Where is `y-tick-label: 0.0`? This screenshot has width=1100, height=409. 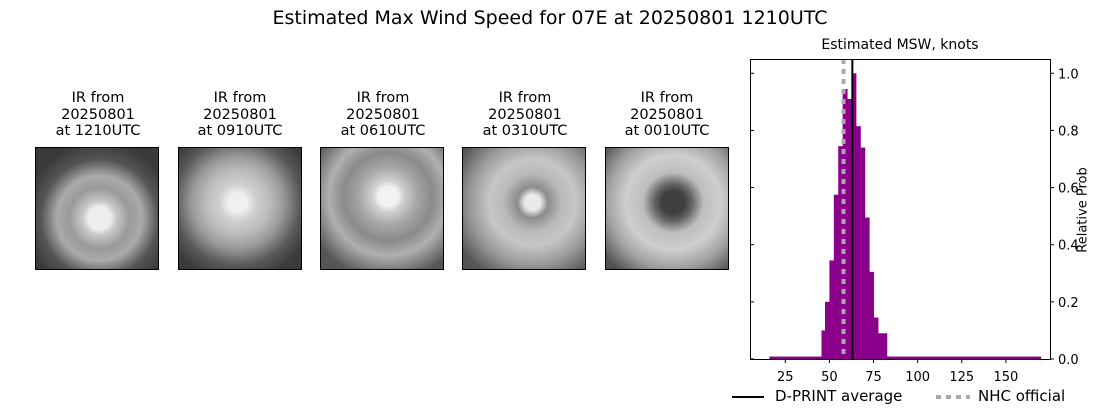
y-tick-label: 0.0 is located at coordinates (1068, 360).